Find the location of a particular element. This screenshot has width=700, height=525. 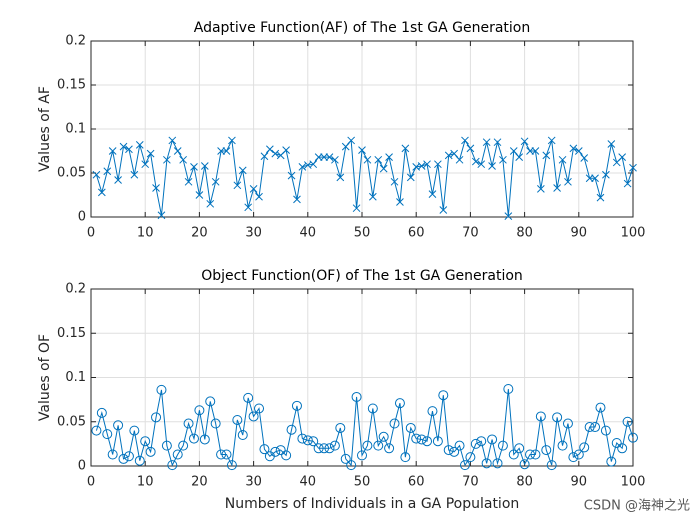

y-axis-label: Values of AF is located at coordinates (45, 129).